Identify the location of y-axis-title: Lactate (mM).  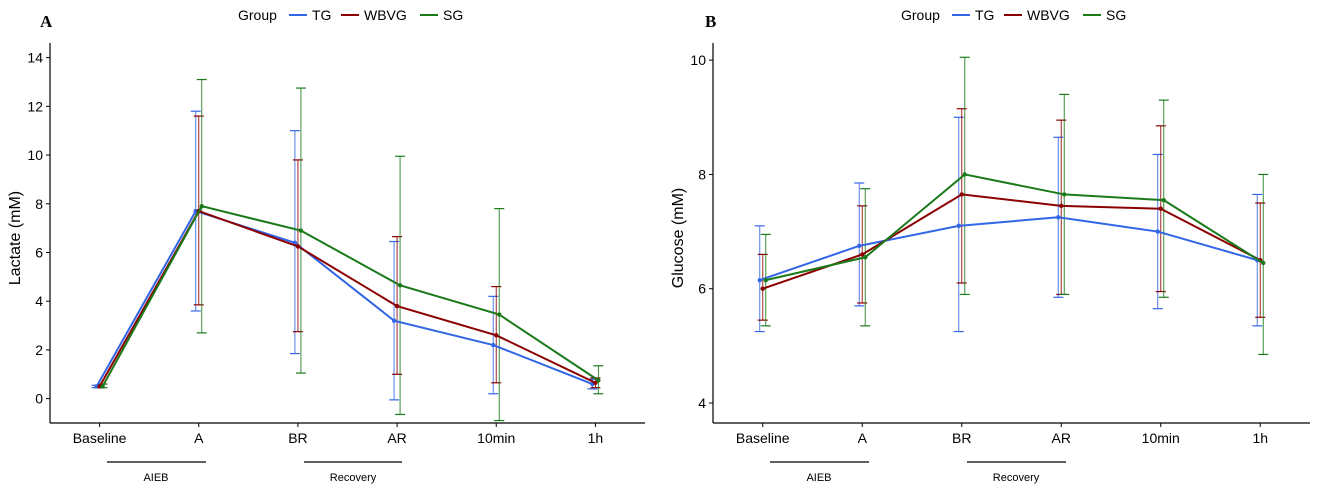
(15, 238).